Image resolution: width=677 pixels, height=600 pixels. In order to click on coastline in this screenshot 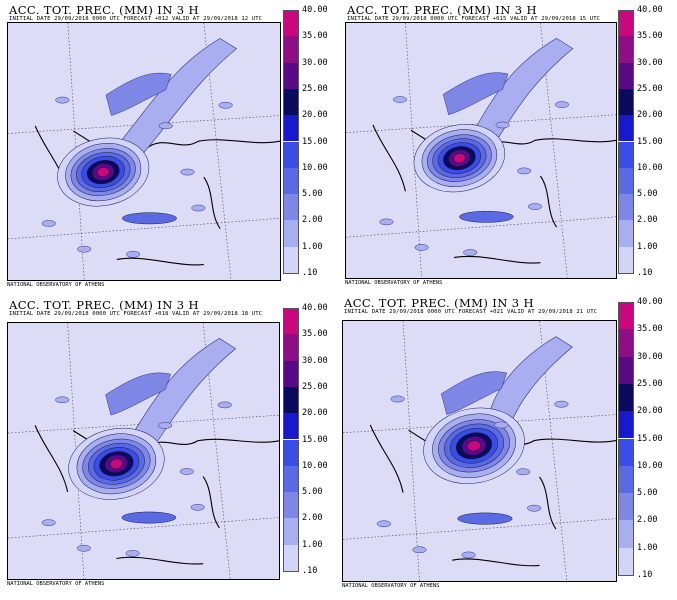, I will do `click(157, 195)`.